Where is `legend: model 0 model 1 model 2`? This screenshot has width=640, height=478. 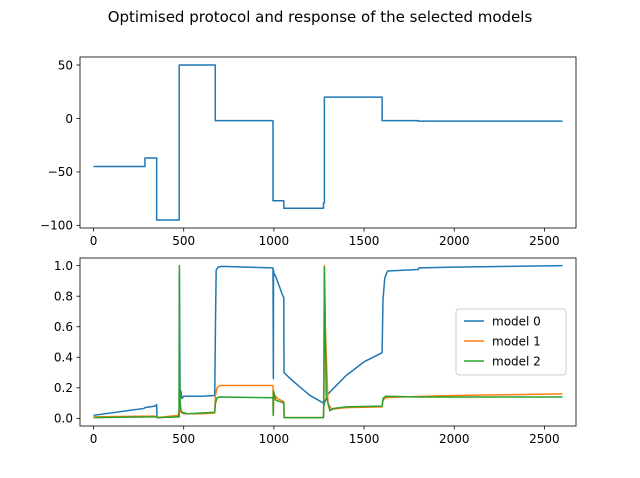
legend: model 0 model 1 model 2 is located at coordinates (511, 342).